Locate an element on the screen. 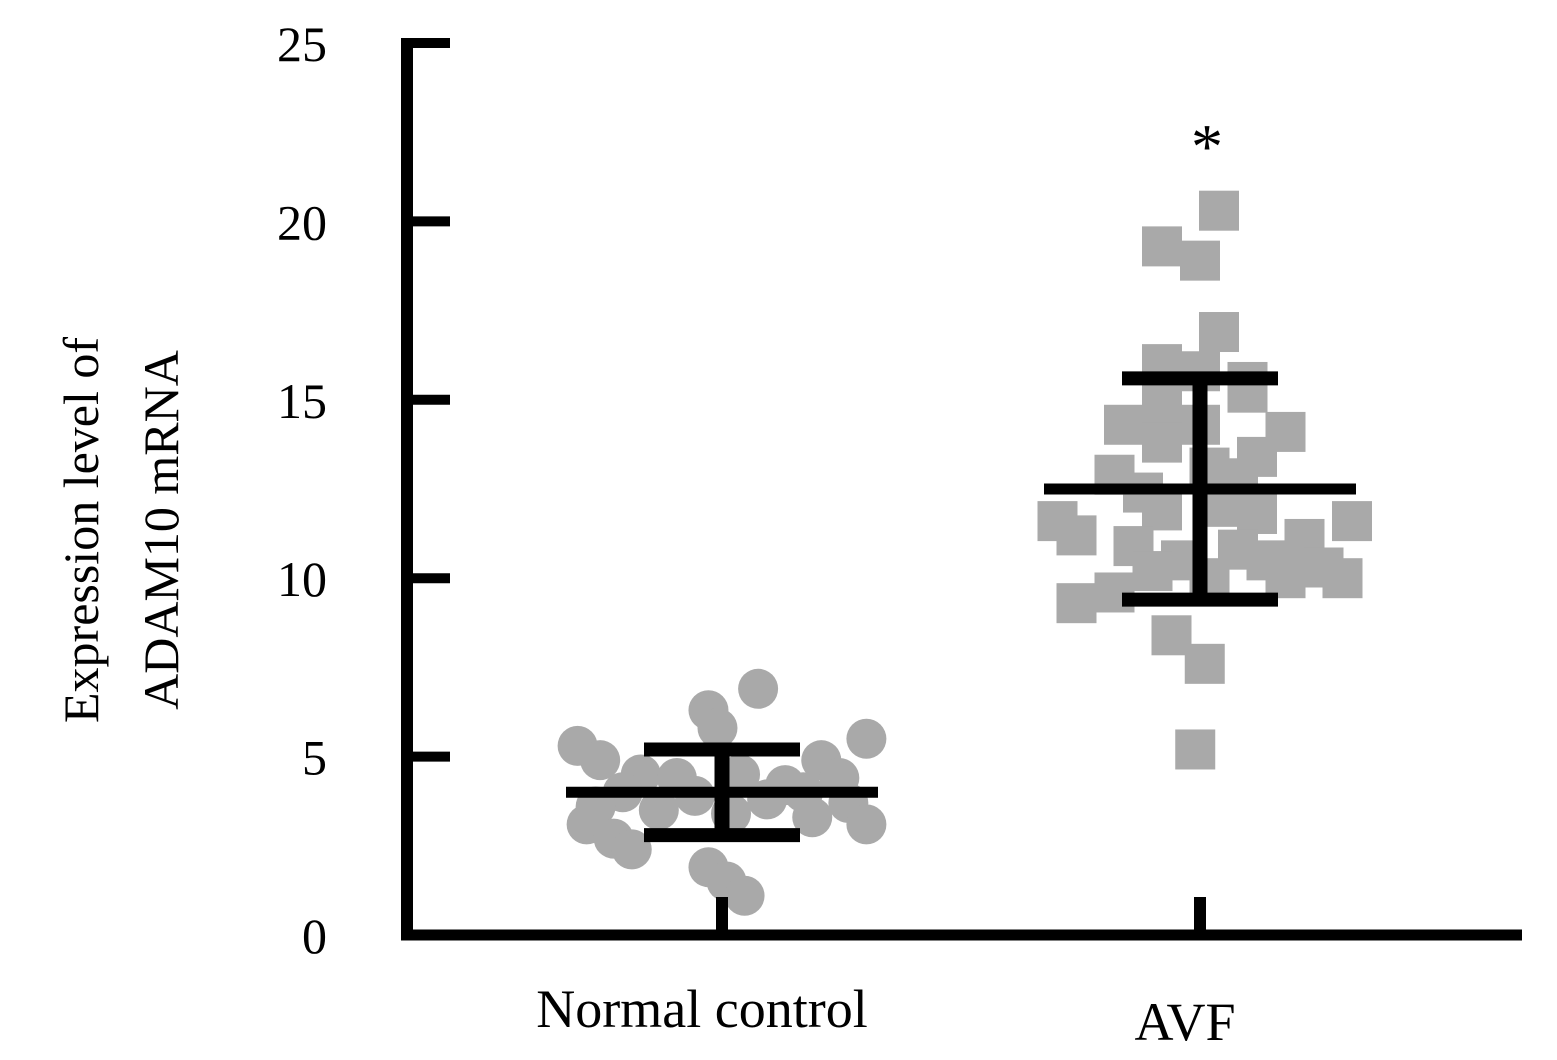 The height and width of the screenshot is (1060, 1557). significance-asterisk: * is located at coordinates (1207, 146).